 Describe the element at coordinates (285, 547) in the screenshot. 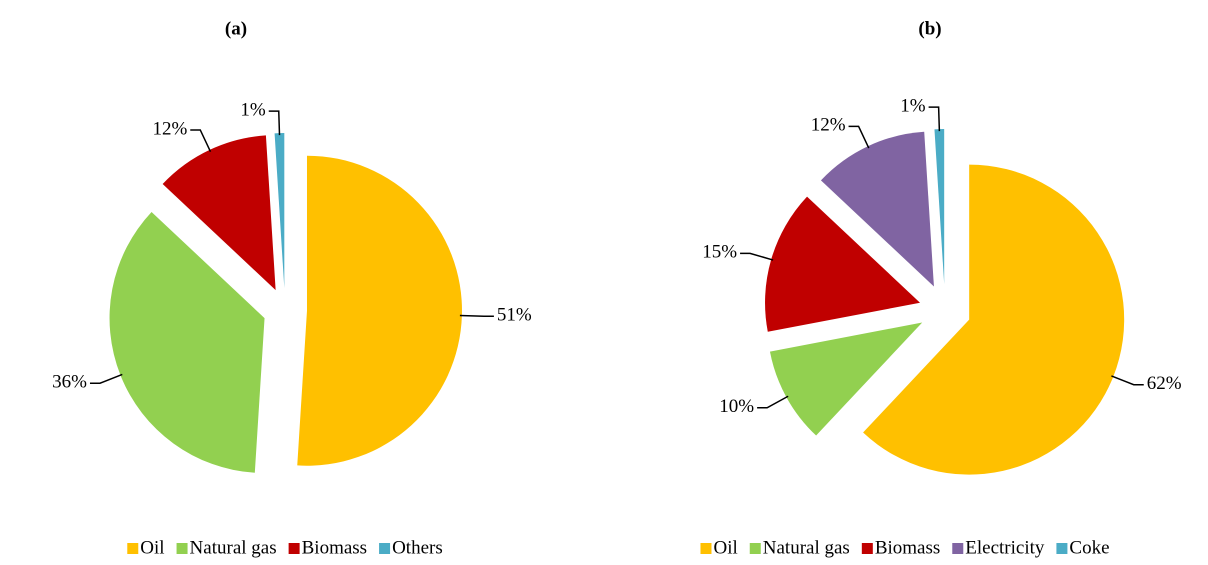

I see `legend: Oil Natural gas Biomass Others` at that location.